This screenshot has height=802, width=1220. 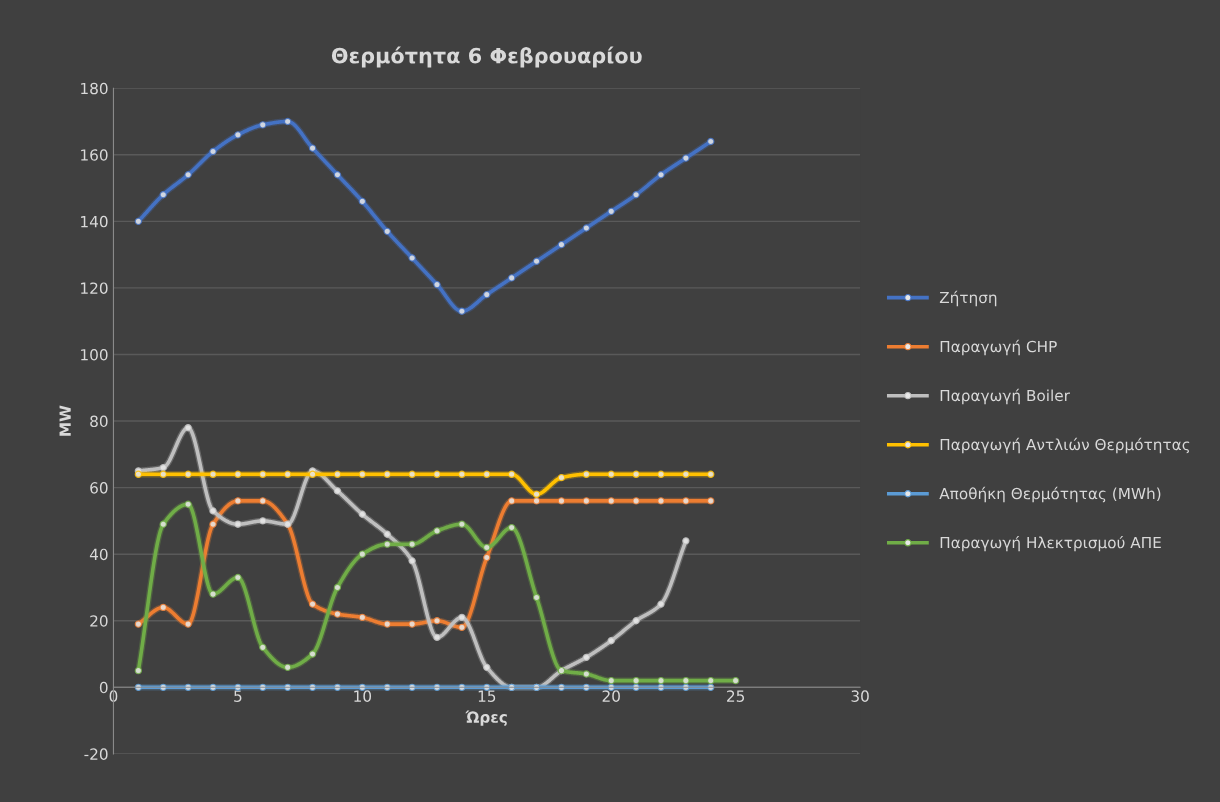 I want to click on y-tick-label: 60, so click(x=99, y=488).